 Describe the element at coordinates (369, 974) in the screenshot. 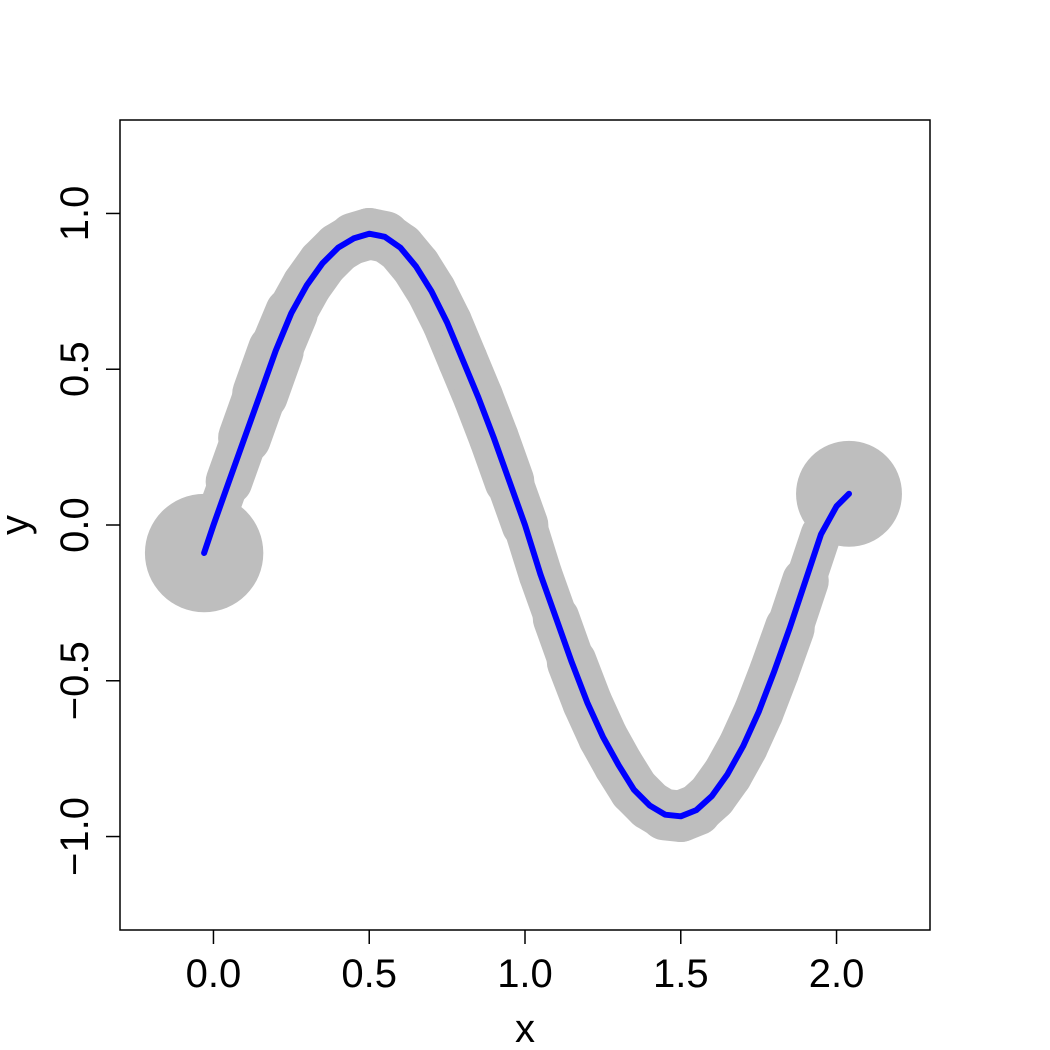

I see `x-tick-label: 0.5` at that location.